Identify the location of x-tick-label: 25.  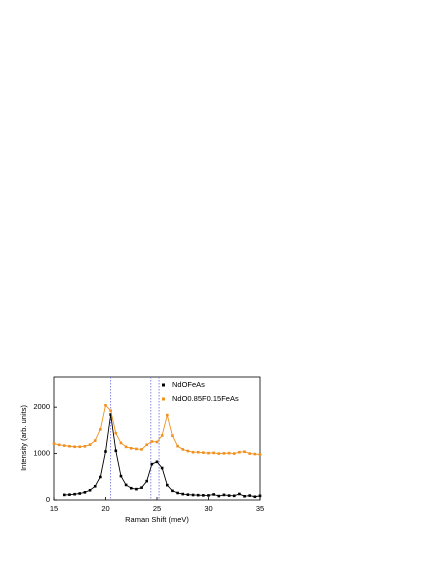
(157, 508).